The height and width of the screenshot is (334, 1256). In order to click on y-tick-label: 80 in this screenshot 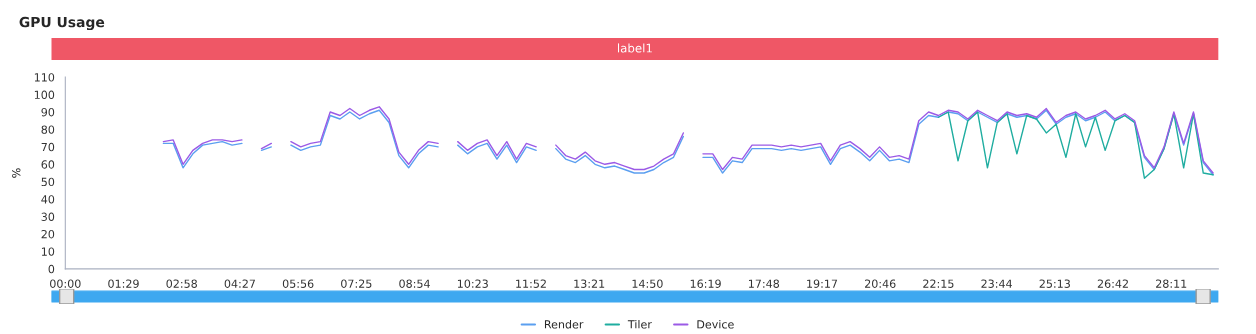, I will do `click(48, 129)`.